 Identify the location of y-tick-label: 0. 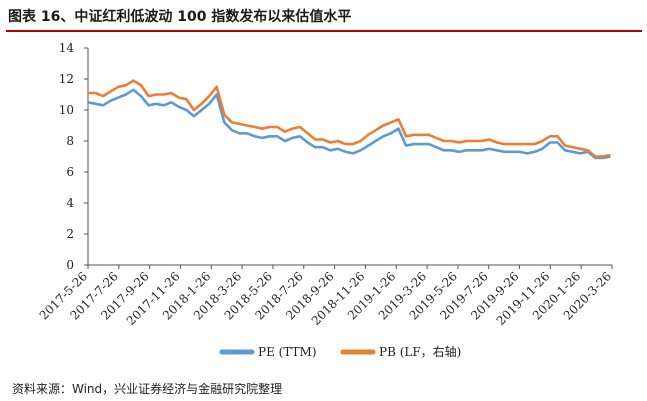
(70, 265).